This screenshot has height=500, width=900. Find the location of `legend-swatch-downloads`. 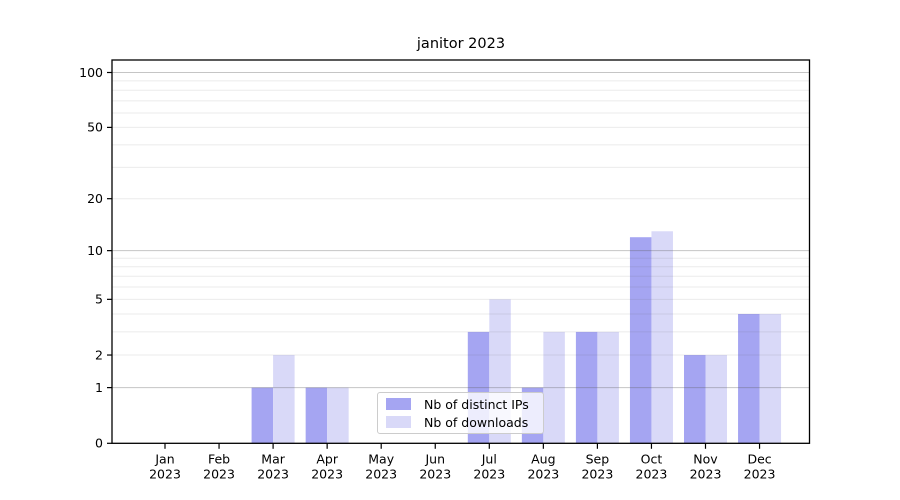

legend-swatch-downloads is located at coordinates (398, 422).